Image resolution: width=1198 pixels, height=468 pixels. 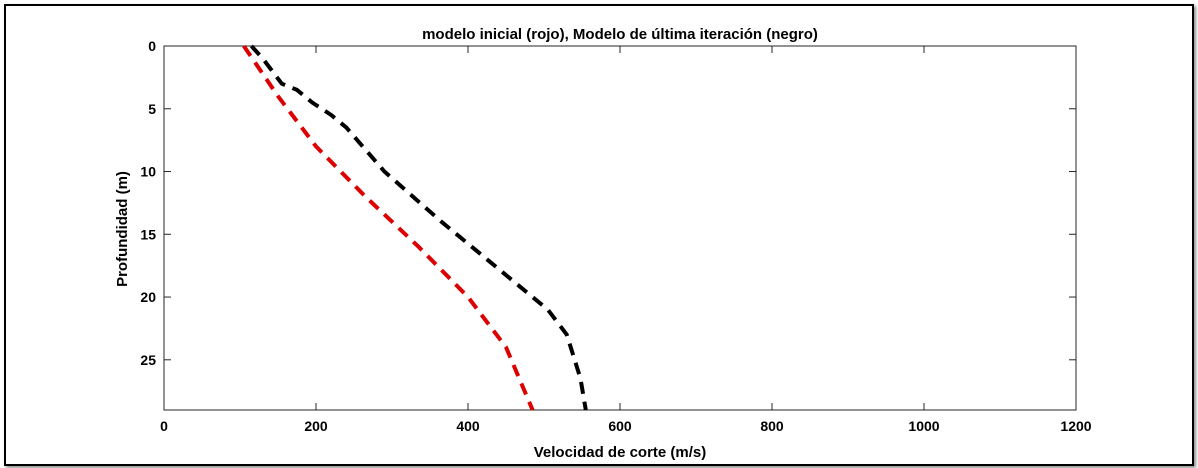 What do you see at coordinates (620, 426) in the screenshot?
I see `x-tick-label: 600` at bounding box center [620, 426].